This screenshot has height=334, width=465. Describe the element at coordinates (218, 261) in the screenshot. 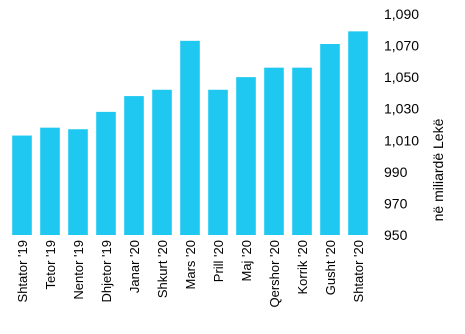

I see `x-tick-label-7: Prill '20` at that location.